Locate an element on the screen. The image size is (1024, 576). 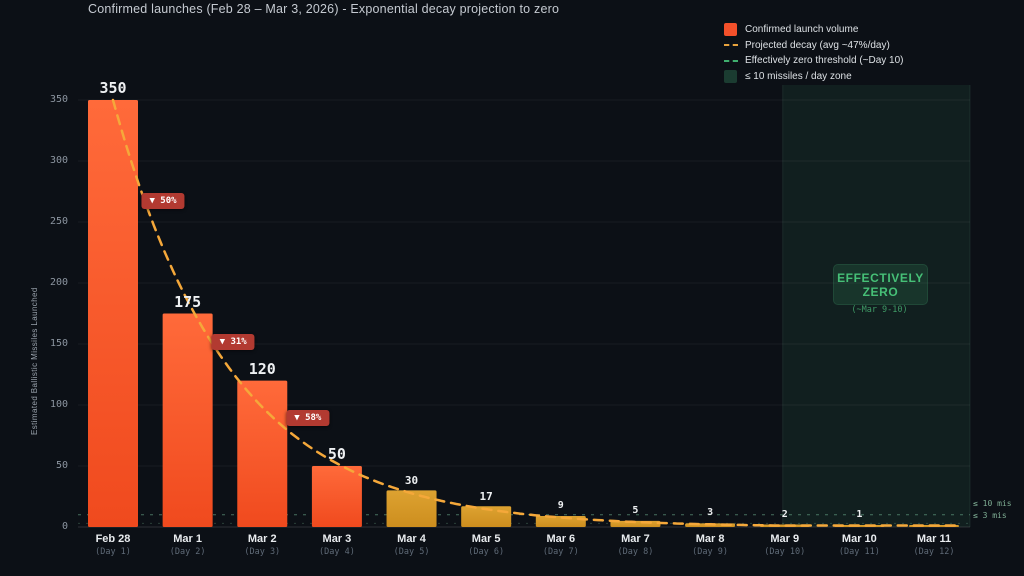
bar-feb28 is located at coordinates (113, 313).